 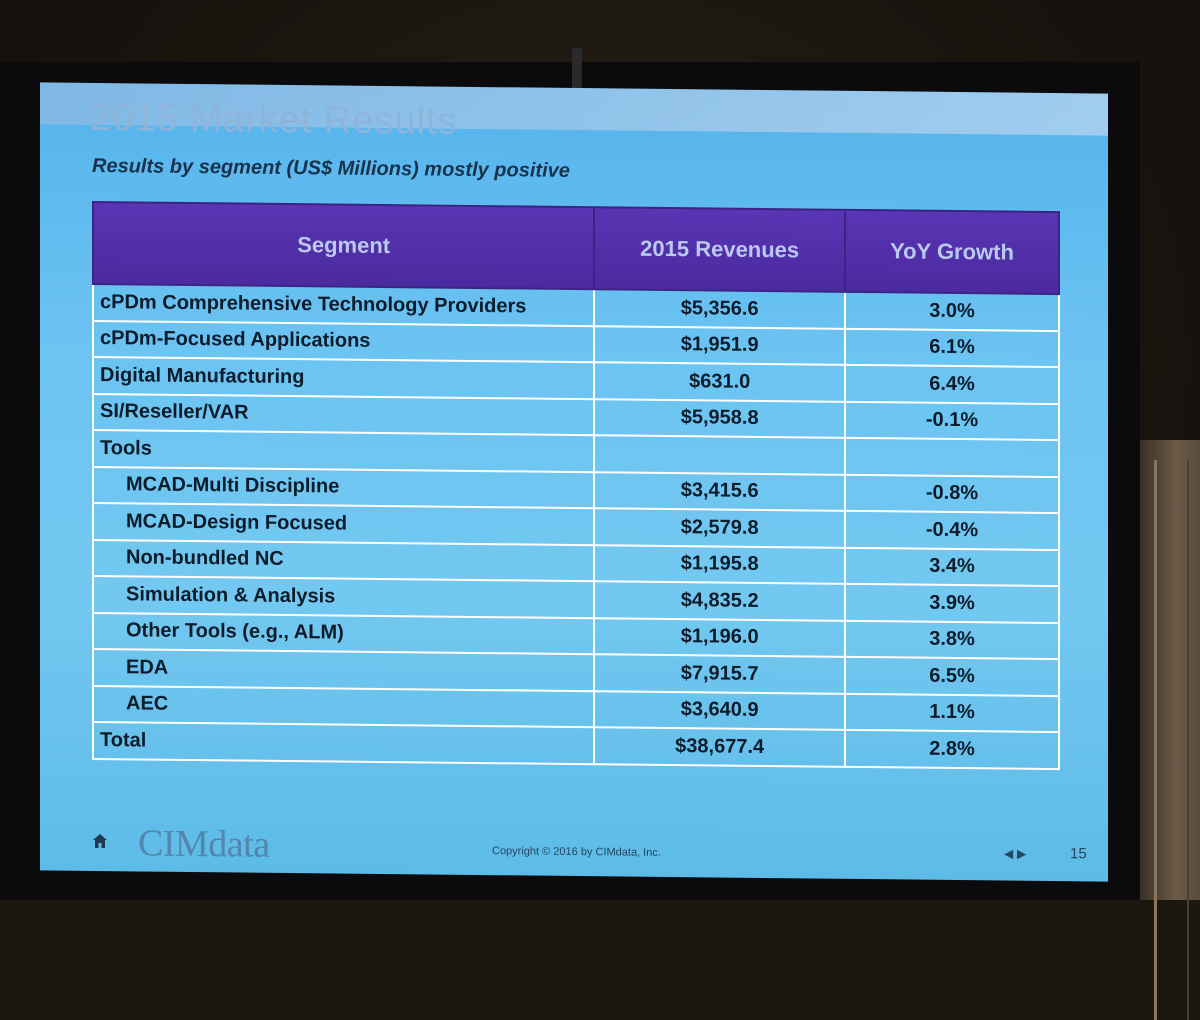 What do you see at coordinates (274, 119) in the screenshot?
I see `slide-title: 2015 Market Results` at bounding box center [274, 119].